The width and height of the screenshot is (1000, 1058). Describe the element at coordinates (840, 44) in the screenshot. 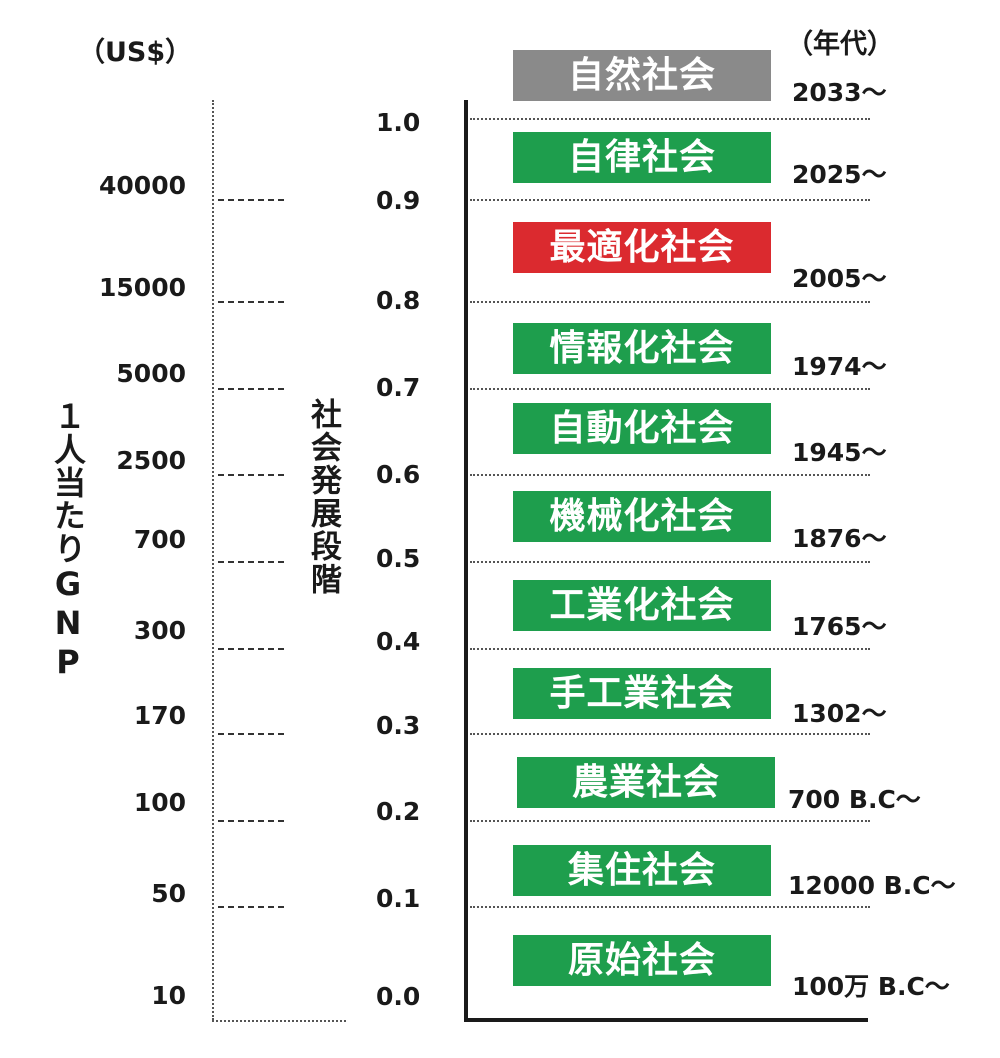

I see `era-unit-label: （年代）` at that location.